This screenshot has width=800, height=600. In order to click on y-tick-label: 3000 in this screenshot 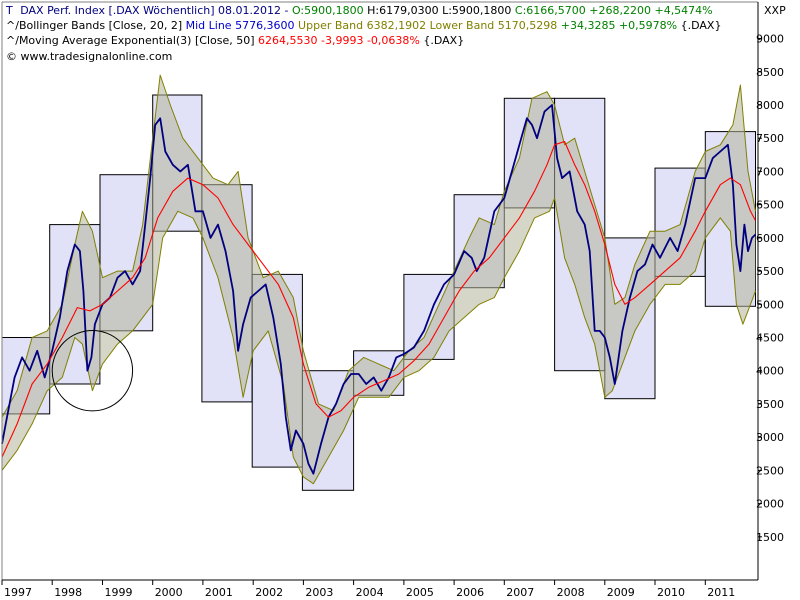, I will do `click(770, 437)`.